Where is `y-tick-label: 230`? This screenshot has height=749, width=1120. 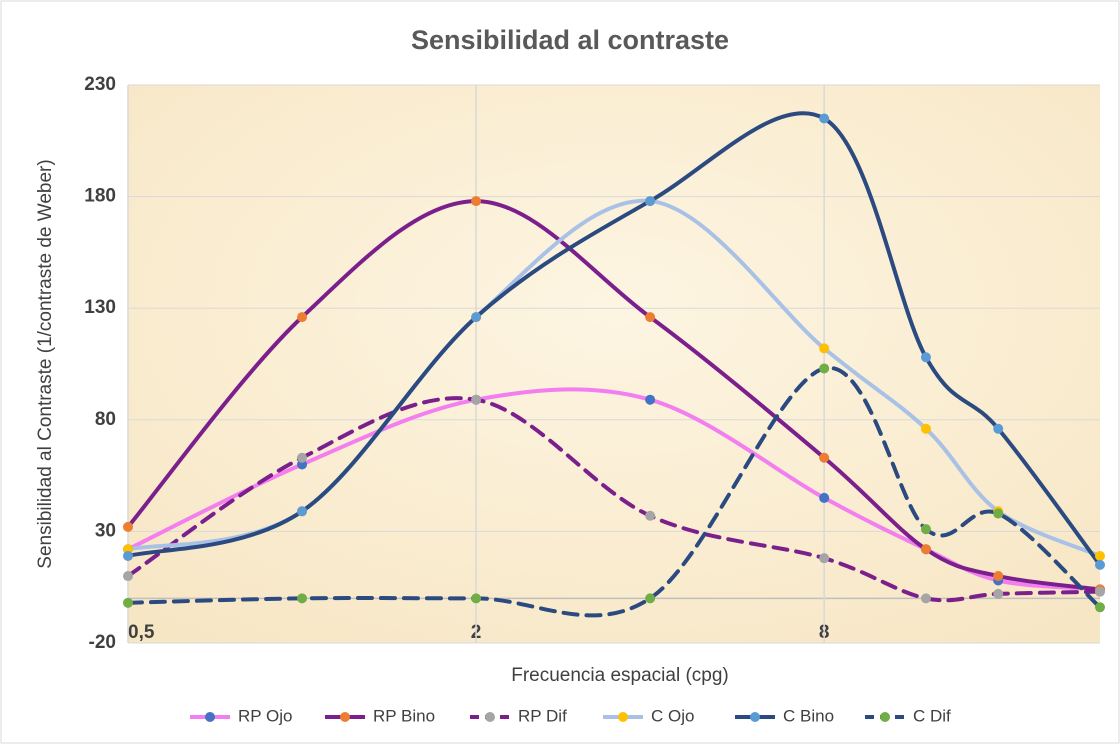
y-tick-label: 230 is located at coordinates (100, 84).